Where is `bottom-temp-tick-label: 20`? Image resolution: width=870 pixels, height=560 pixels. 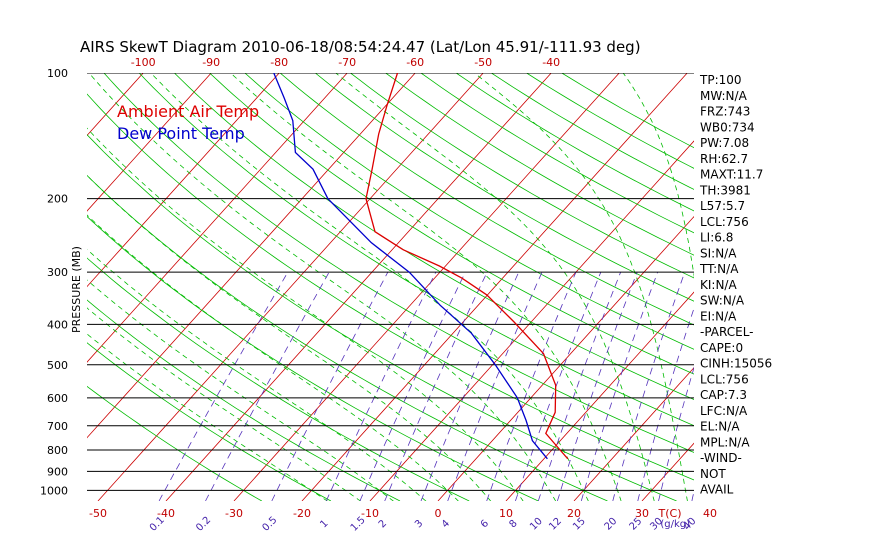
bottom-temp-tick-label: 20 is located at coordinates (574, 513).